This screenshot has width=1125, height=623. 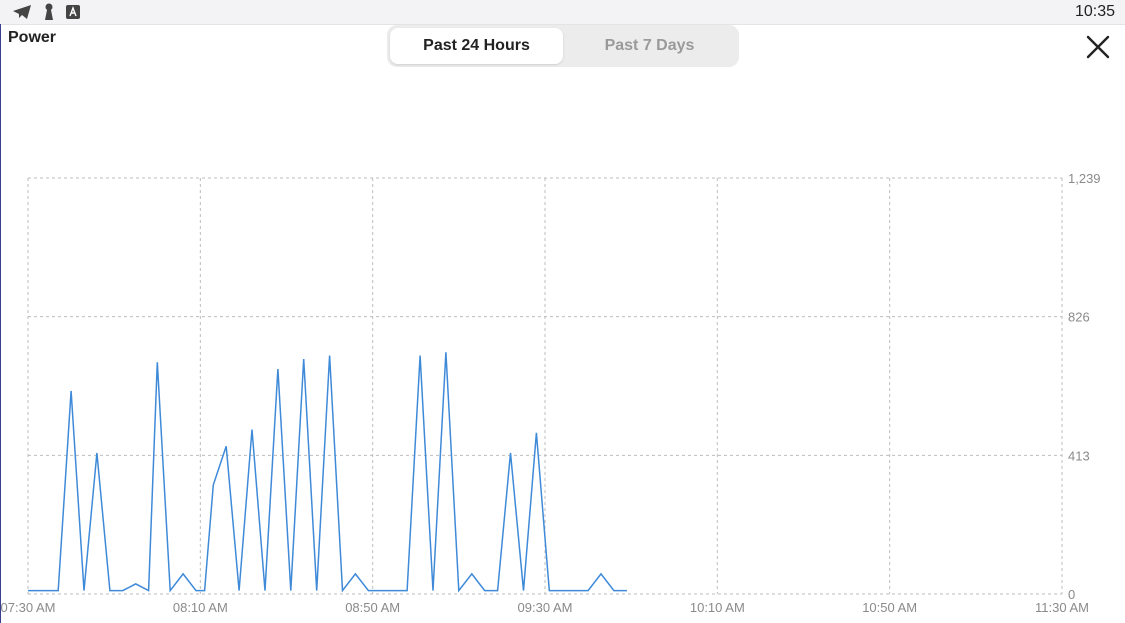 What do you see at coordinates (73, 12) in the screenshot?
I see `a-badge-icon` at bounding box center [73, 12].